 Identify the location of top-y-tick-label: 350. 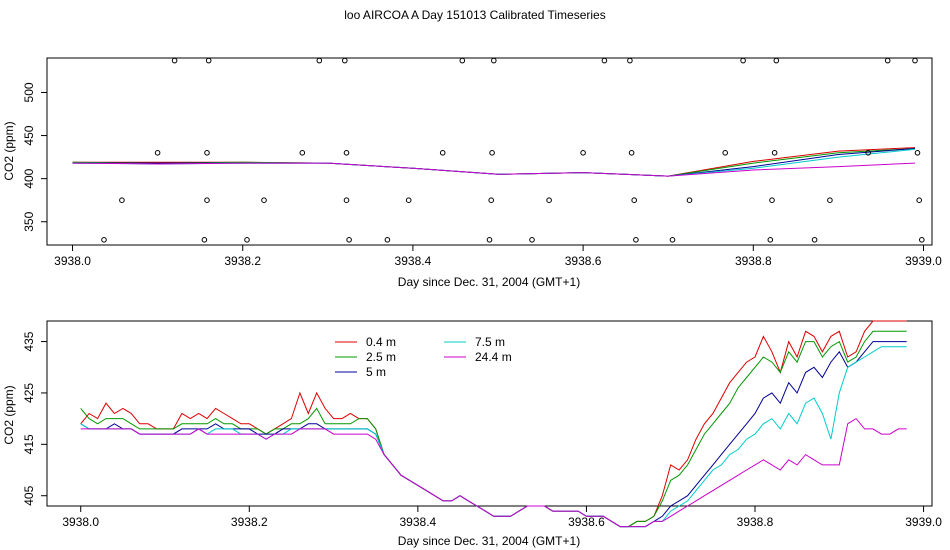
(29, 221).